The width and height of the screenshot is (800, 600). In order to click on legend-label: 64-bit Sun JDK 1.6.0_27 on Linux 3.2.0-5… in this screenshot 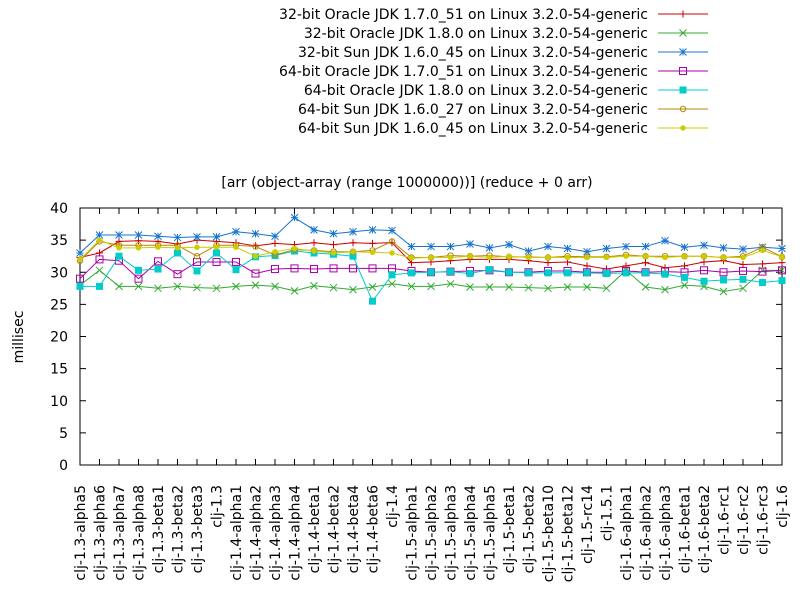, I will do `click(473, 110)`.